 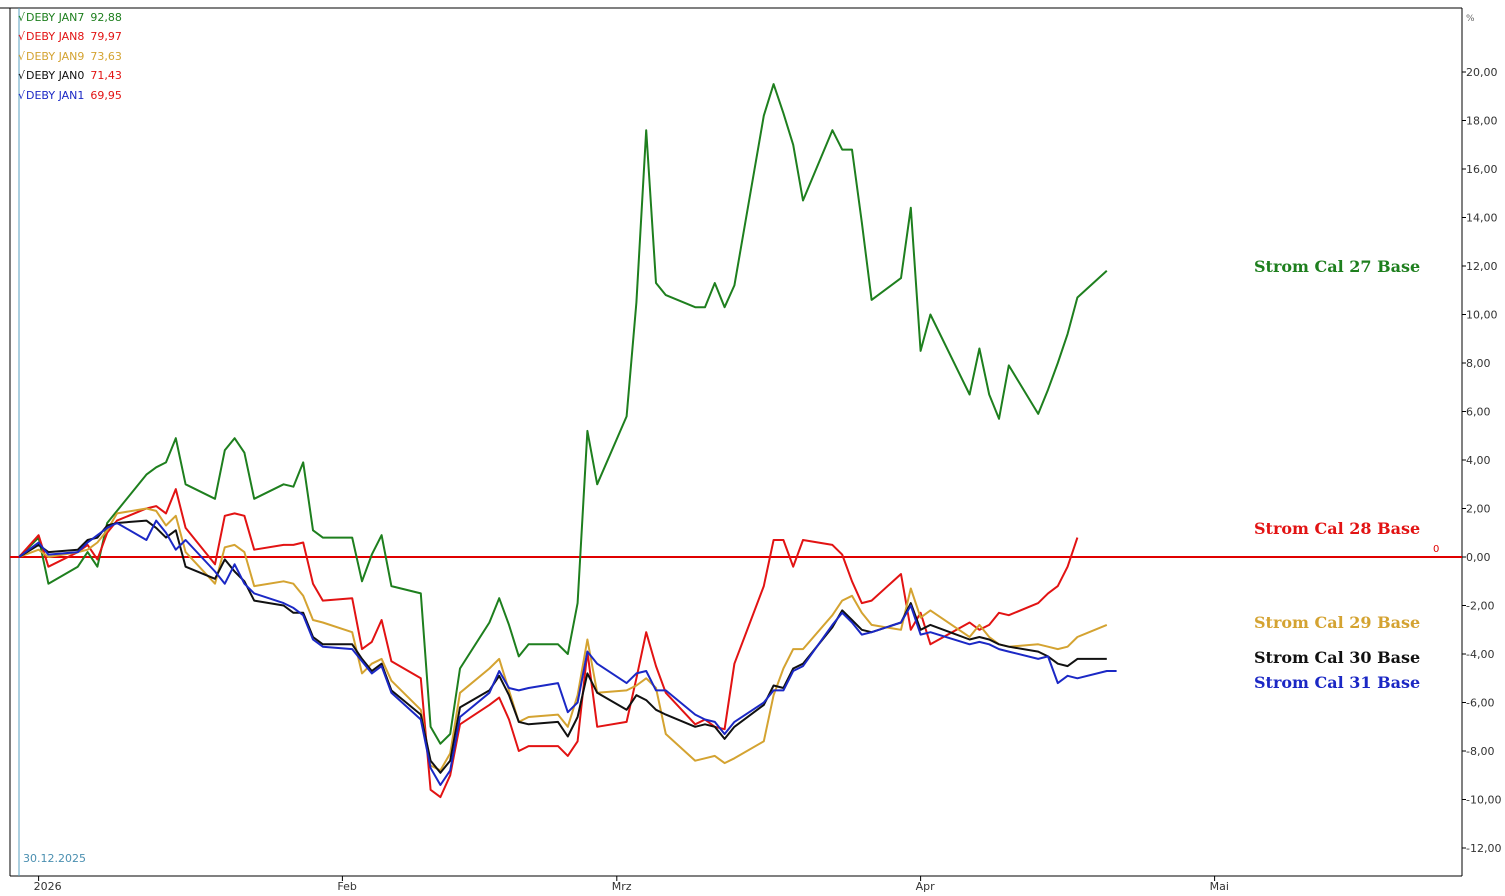 I want to click on x-tick-label: Mai, so click(x=1219, y=886).